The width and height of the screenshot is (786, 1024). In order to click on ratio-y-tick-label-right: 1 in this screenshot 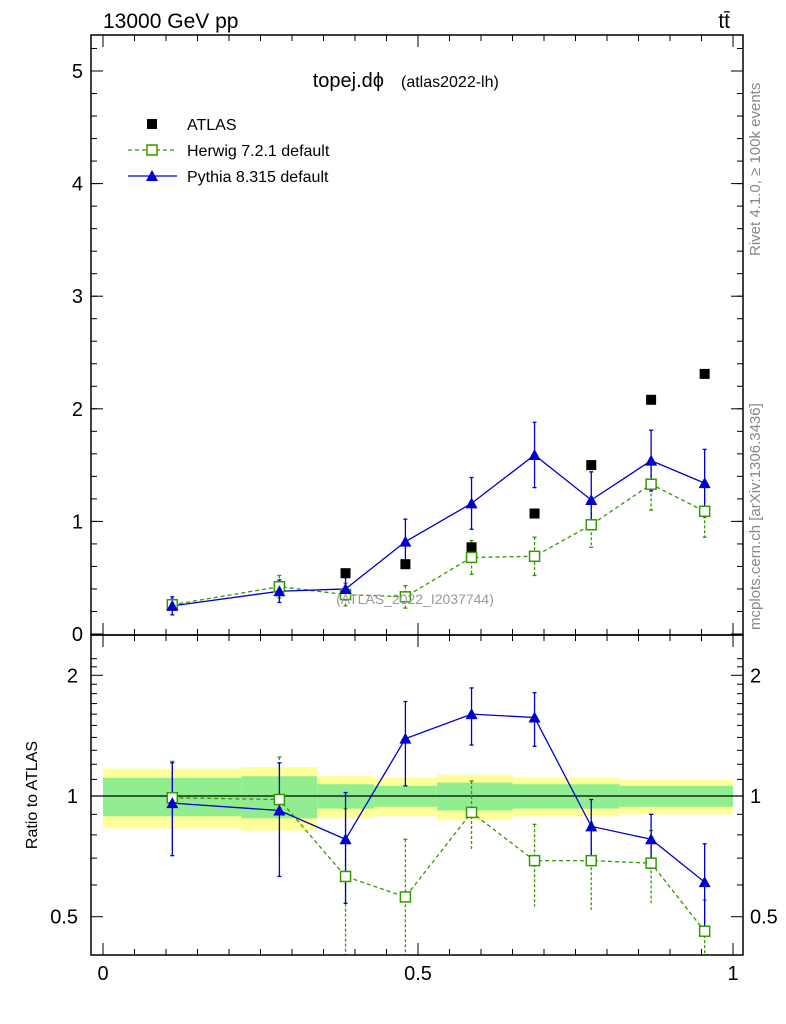, I will do `click(755, 797)`.